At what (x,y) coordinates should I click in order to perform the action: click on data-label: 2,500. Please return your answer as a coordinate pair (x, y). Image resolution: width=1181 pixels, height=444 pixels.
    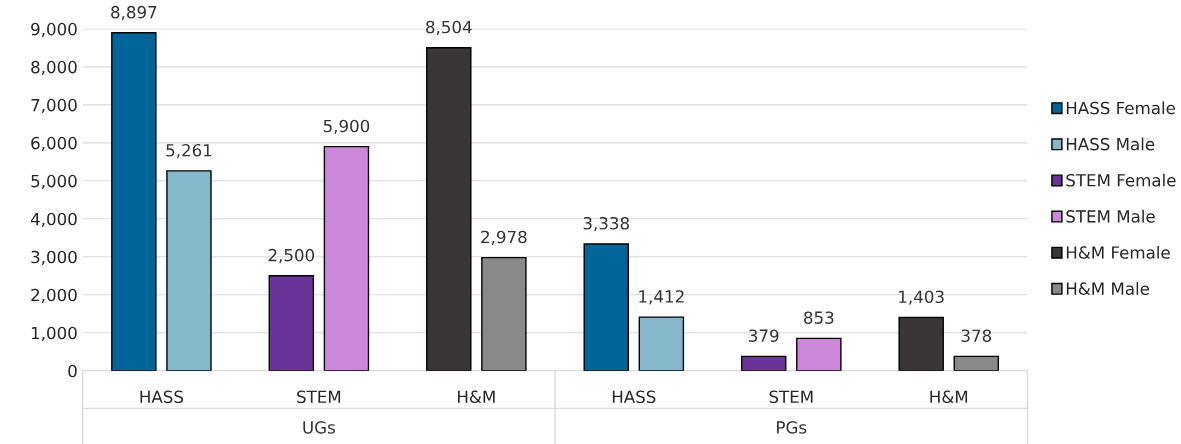
    Looking at the image, I should click on (291, 256).